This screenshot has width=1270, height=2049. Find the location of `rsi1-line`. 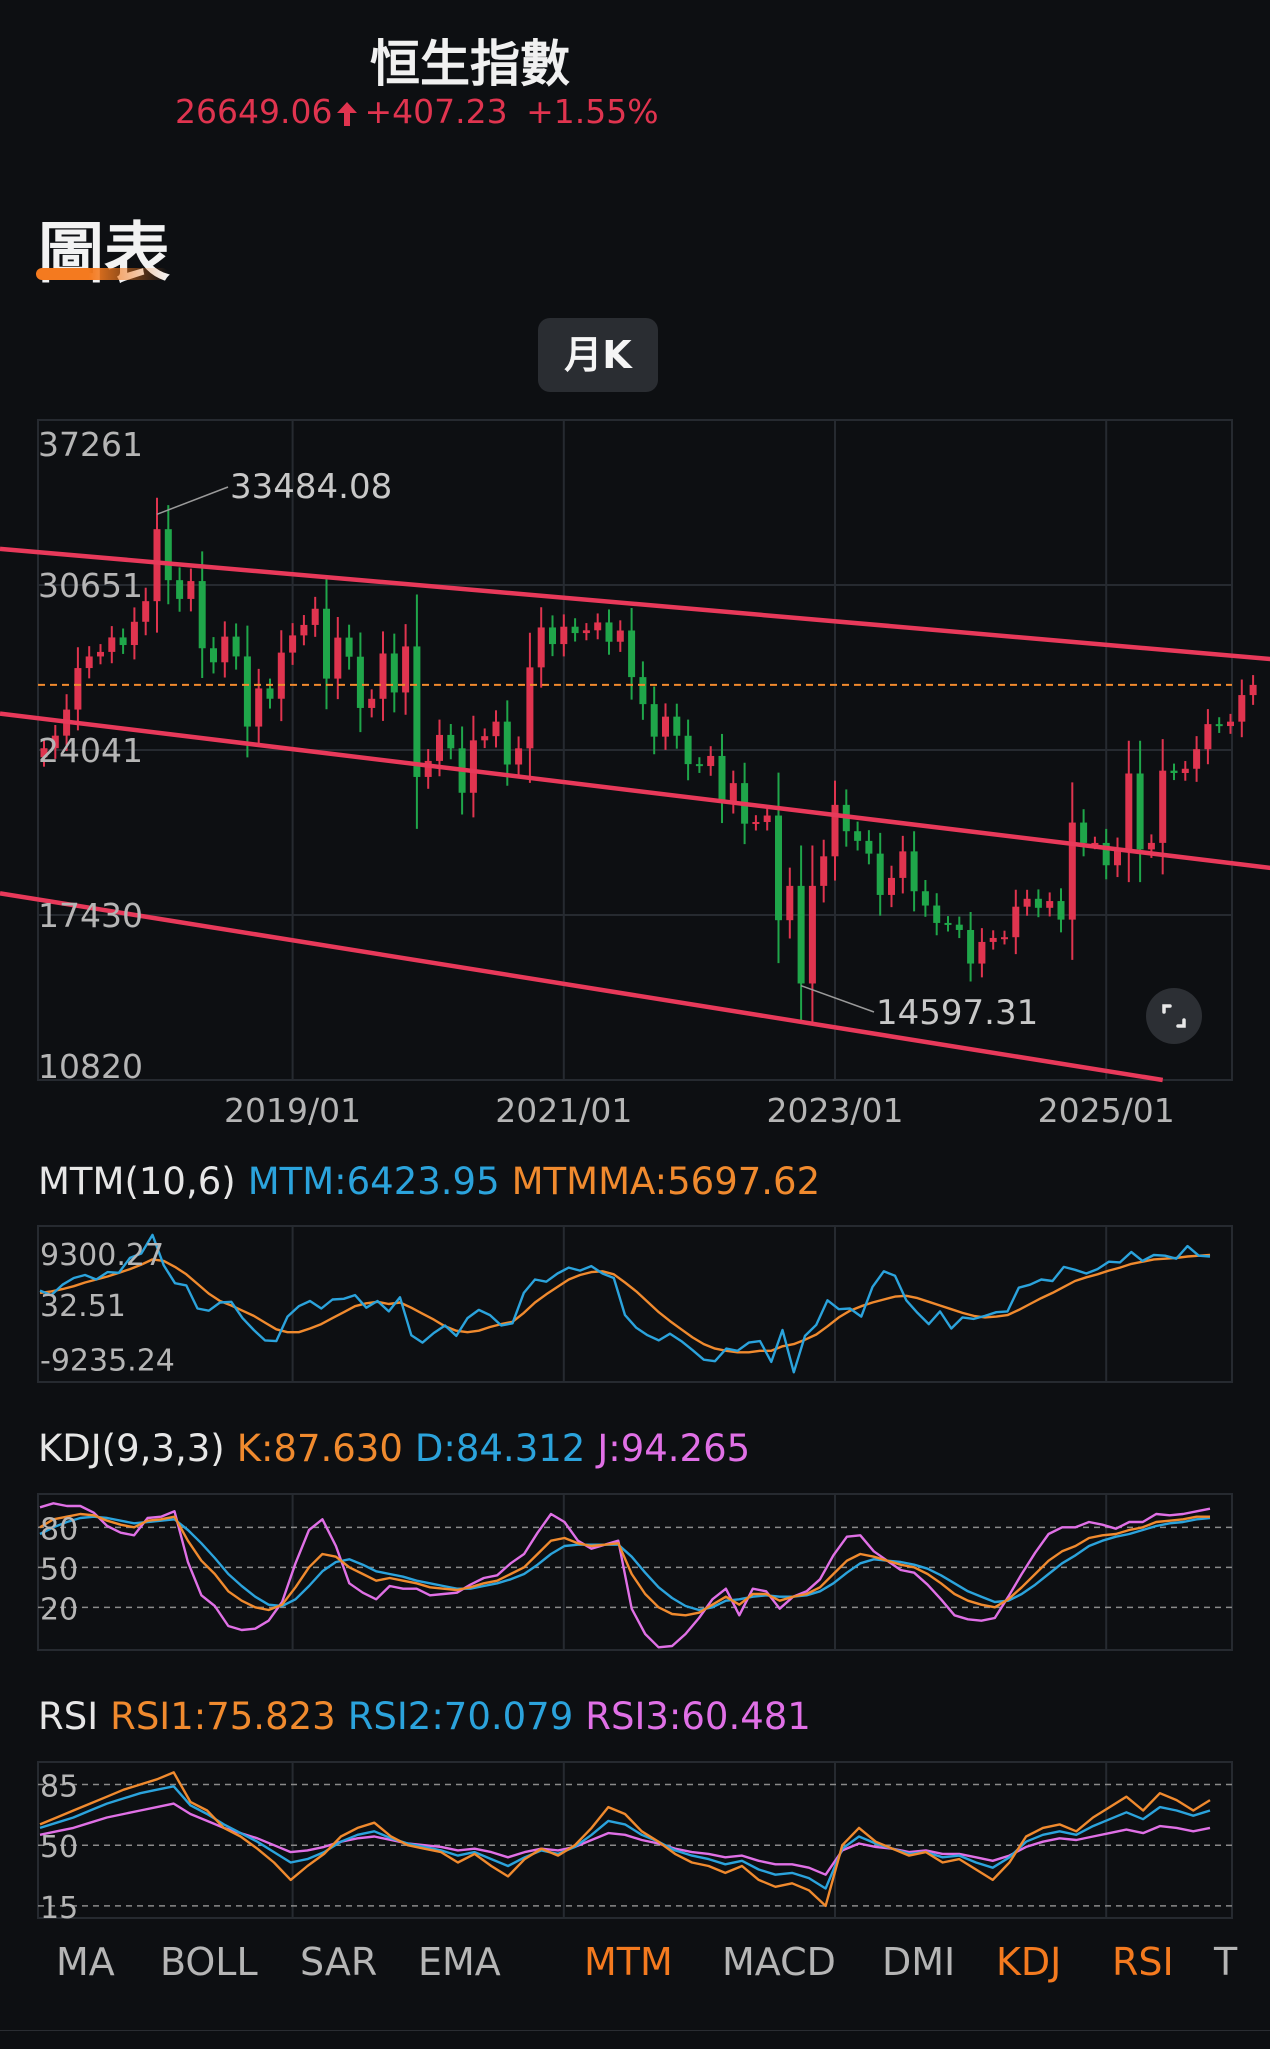

rsi1-line is located at coordinates (625, 1839).